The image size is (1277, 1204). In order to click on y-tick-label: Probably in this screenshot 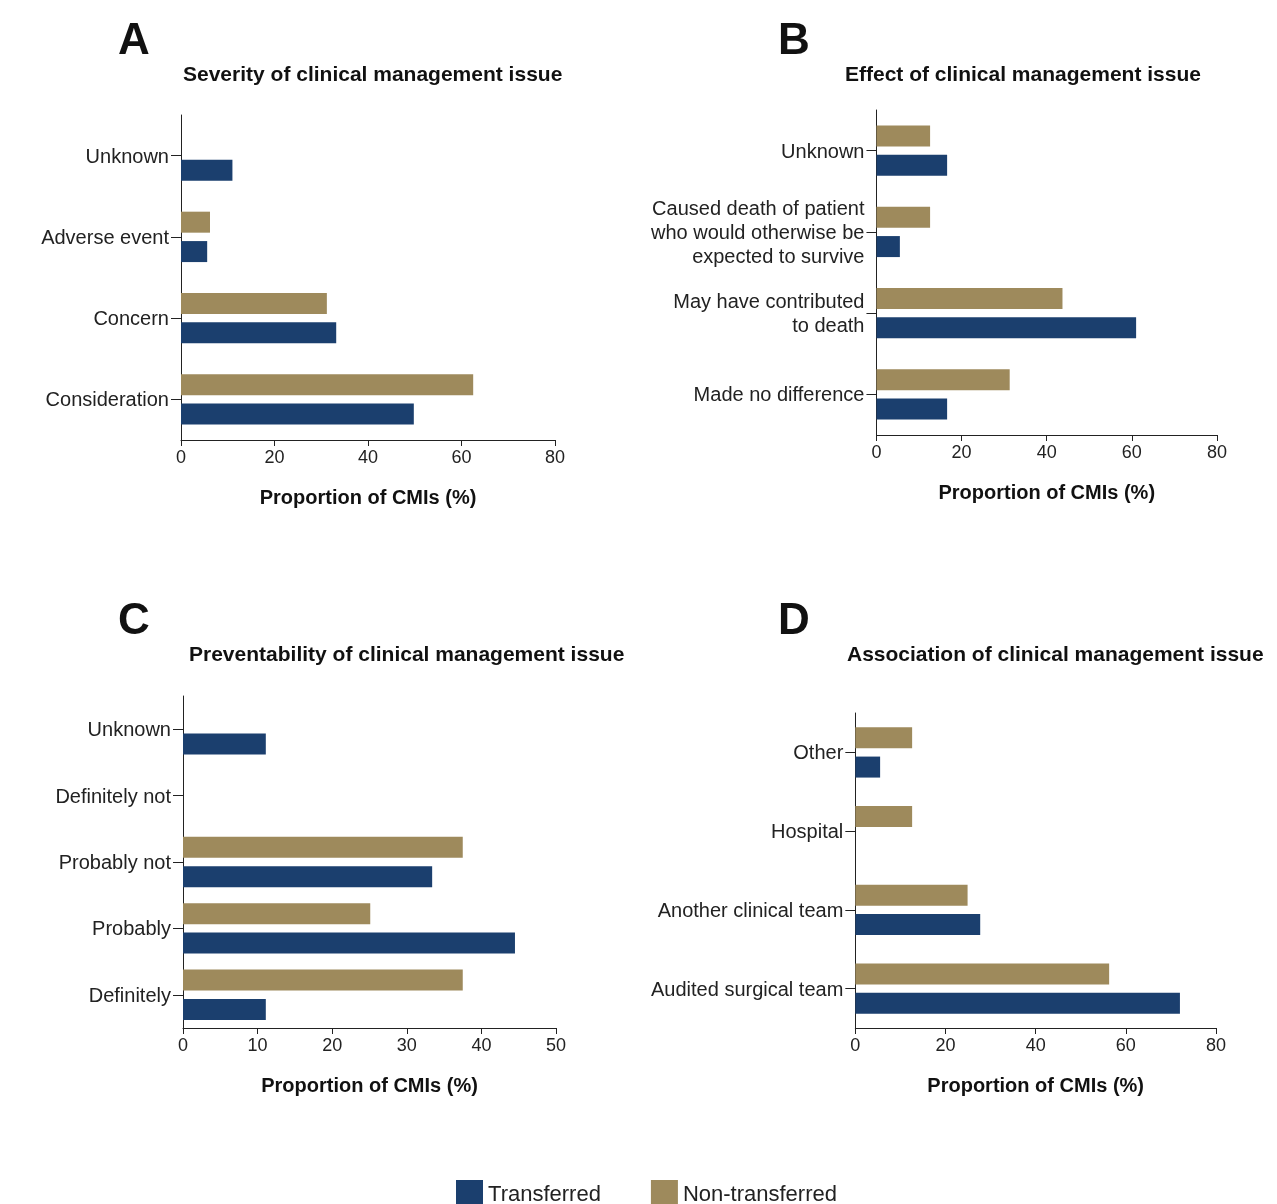, I will do `click(131, 928)`.